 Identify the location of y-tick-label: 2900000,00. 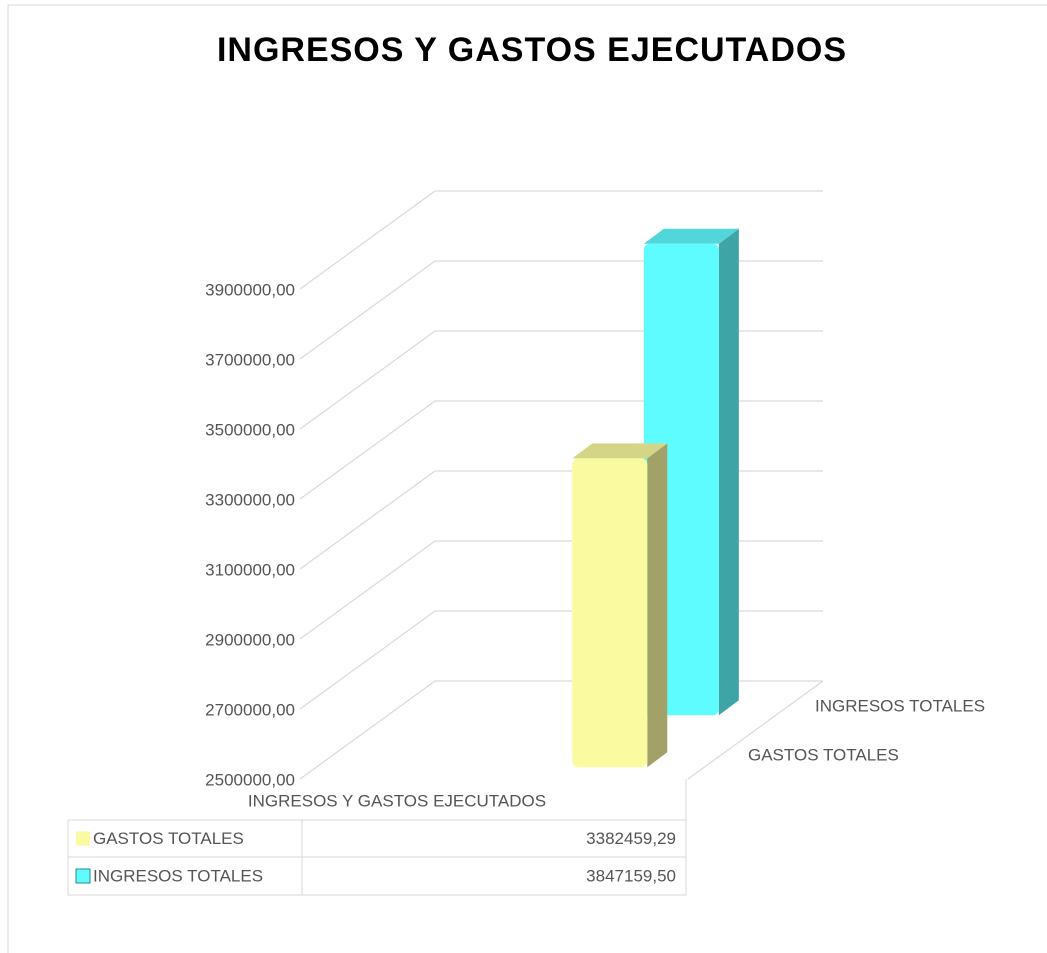
(250, 639).